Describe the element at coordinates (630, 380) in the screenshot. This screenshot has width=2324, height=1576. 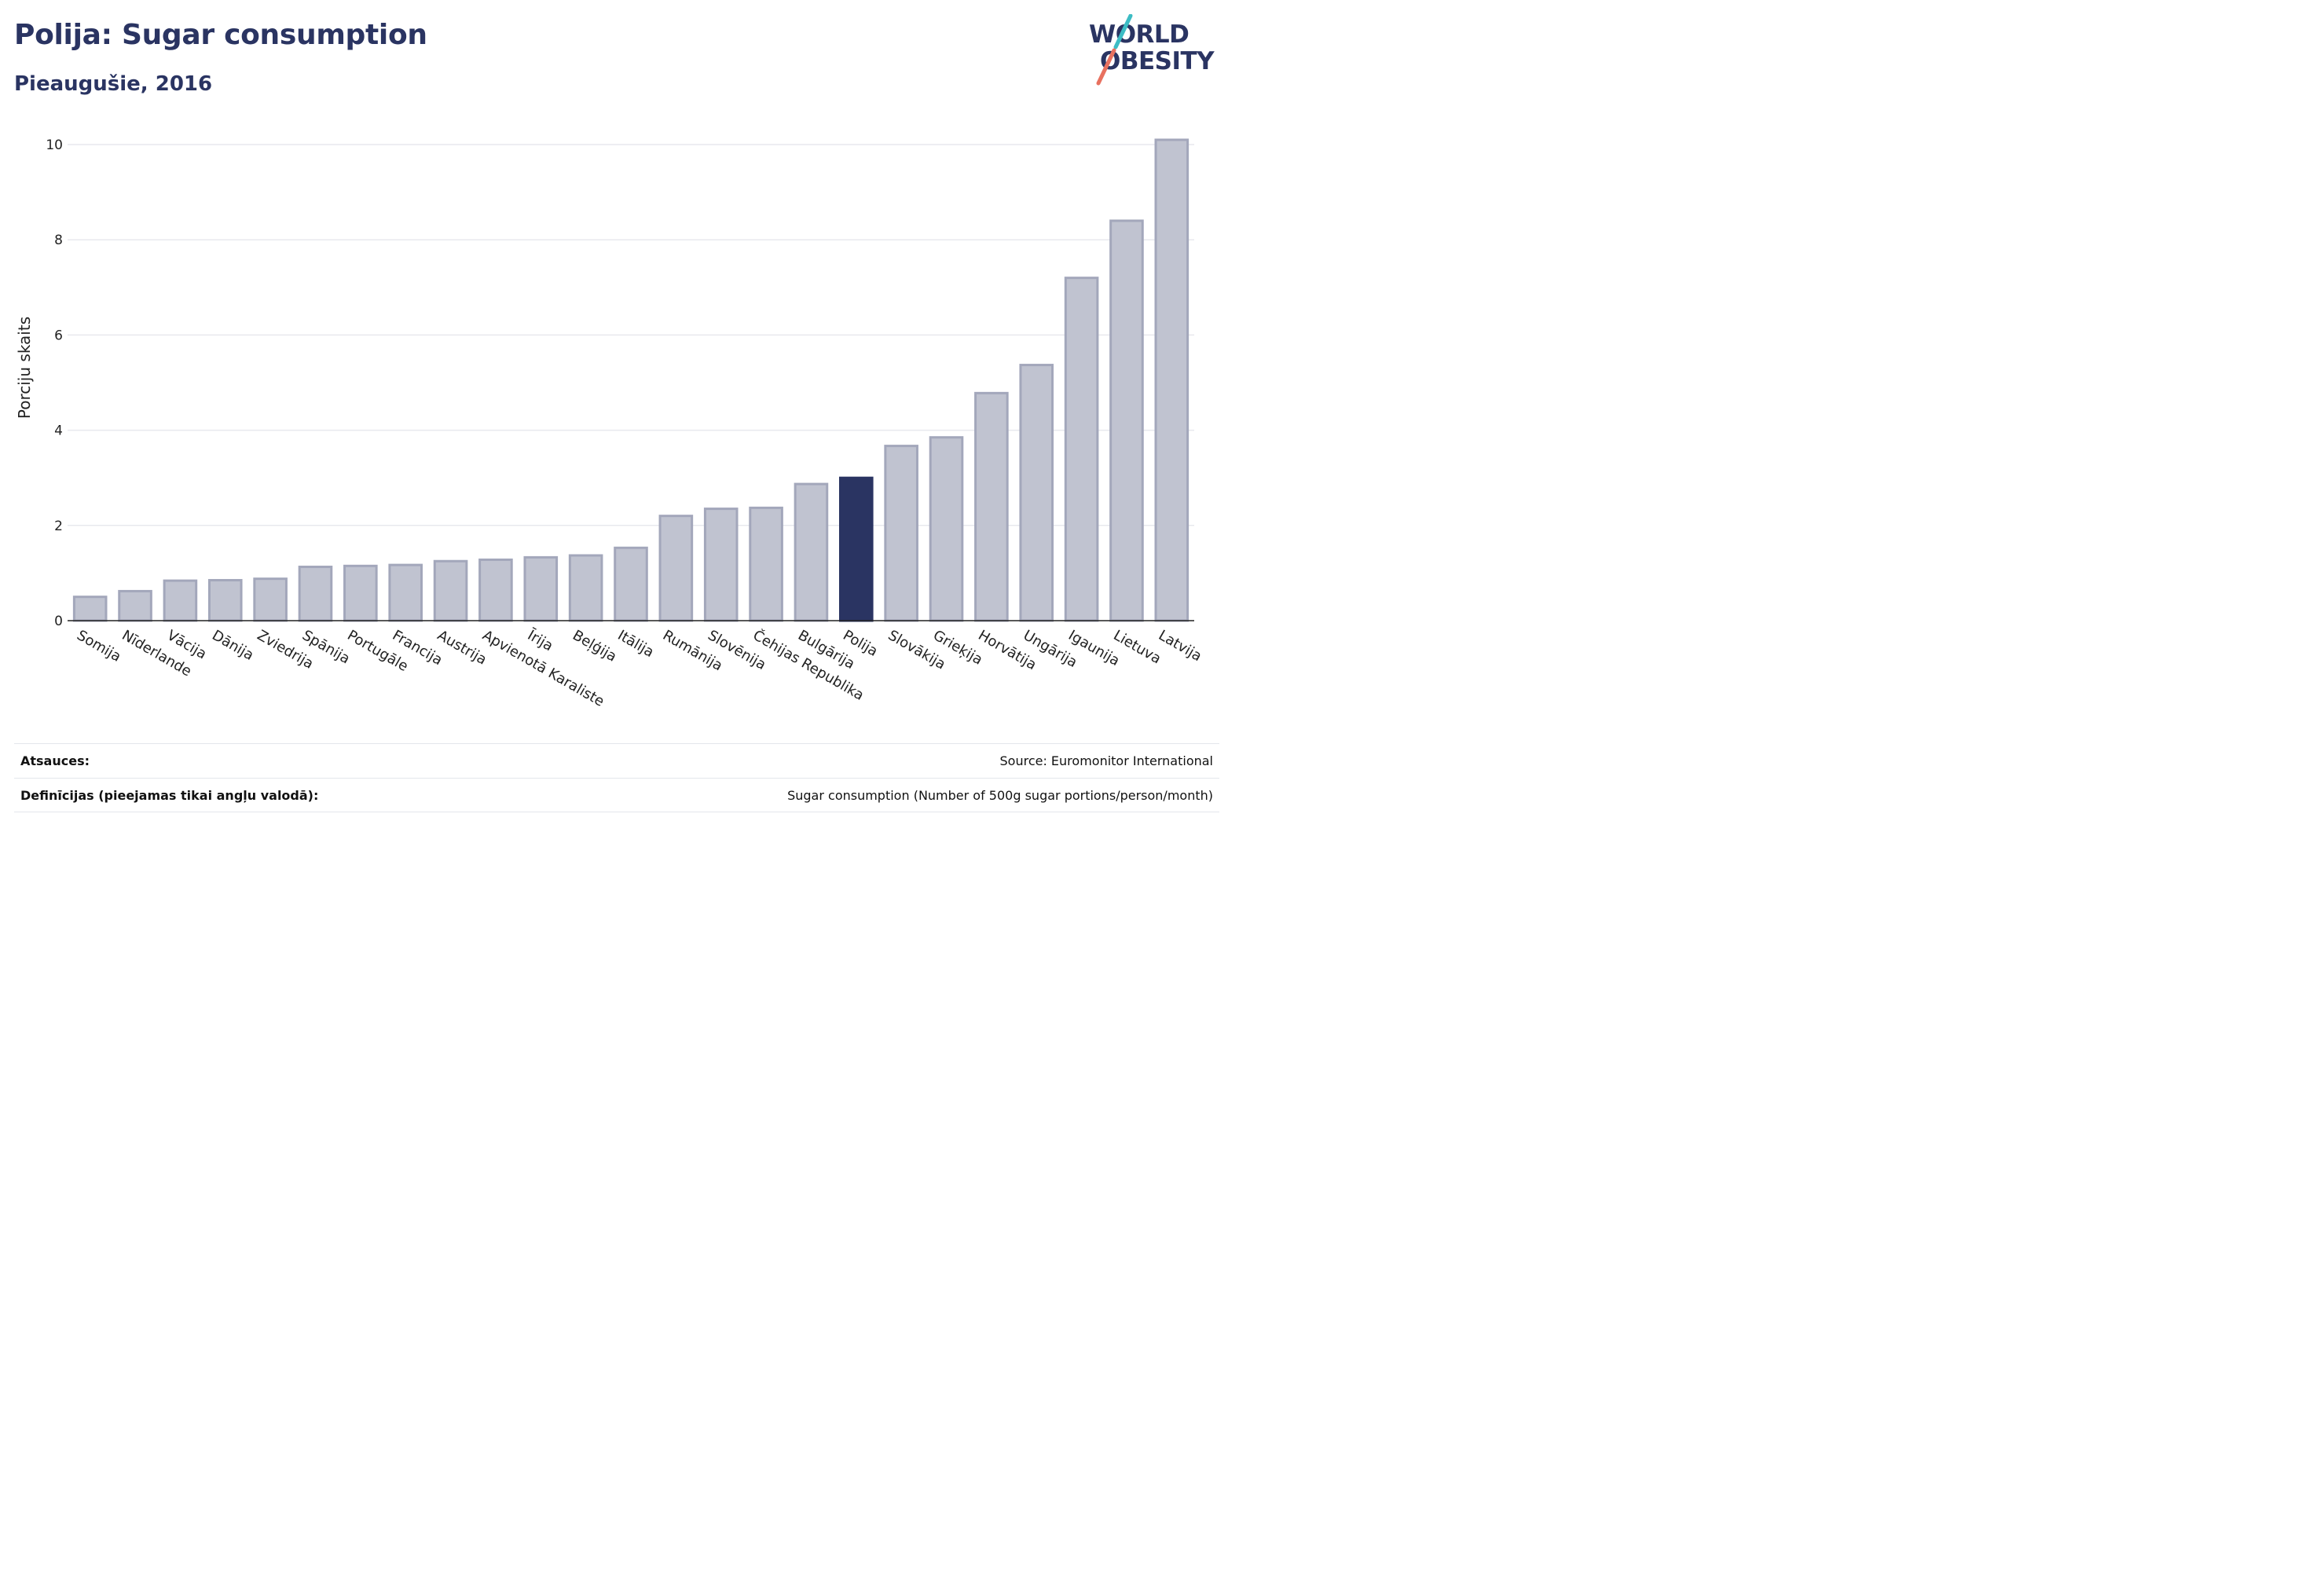
I see `bars` at that location.